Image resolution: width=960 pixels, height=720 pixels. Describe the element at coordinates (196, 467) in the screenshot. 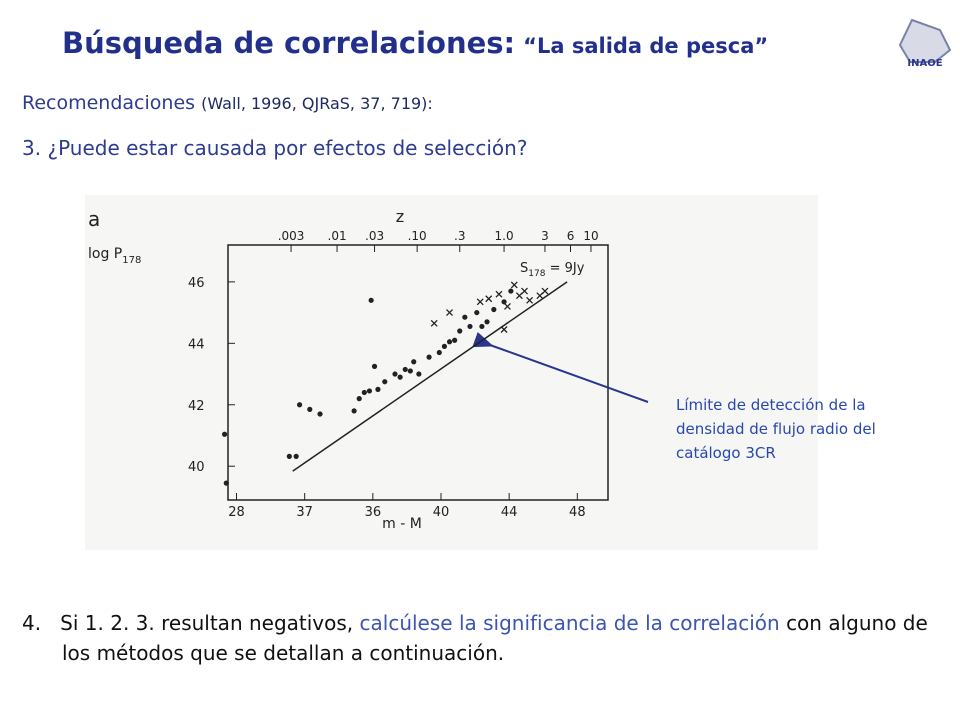

I see `y-tick-label: 40` at that location.